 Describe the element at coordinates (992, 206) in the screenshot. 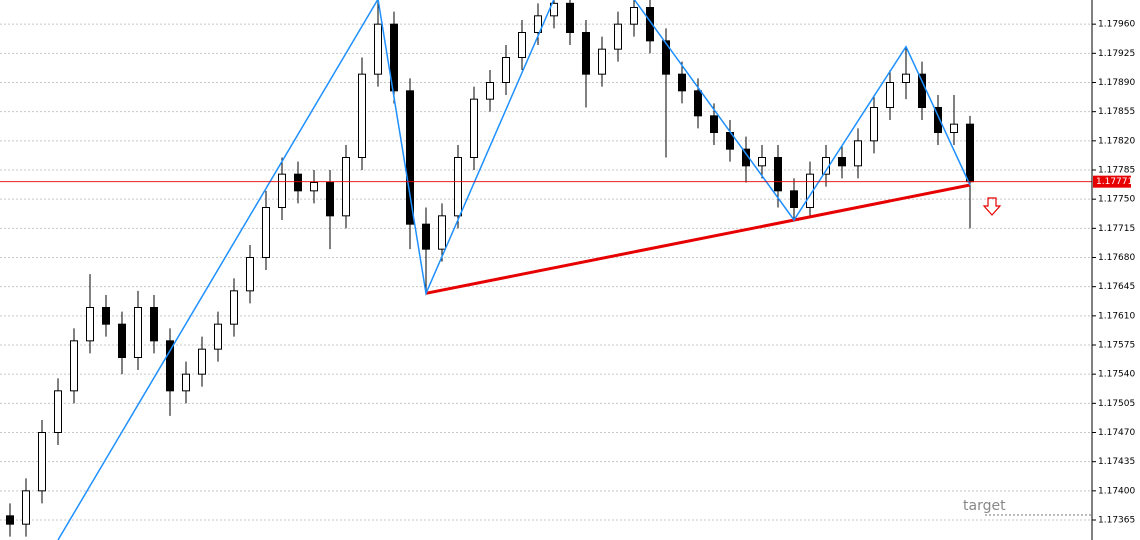

I see `sell-arrow` at that location.